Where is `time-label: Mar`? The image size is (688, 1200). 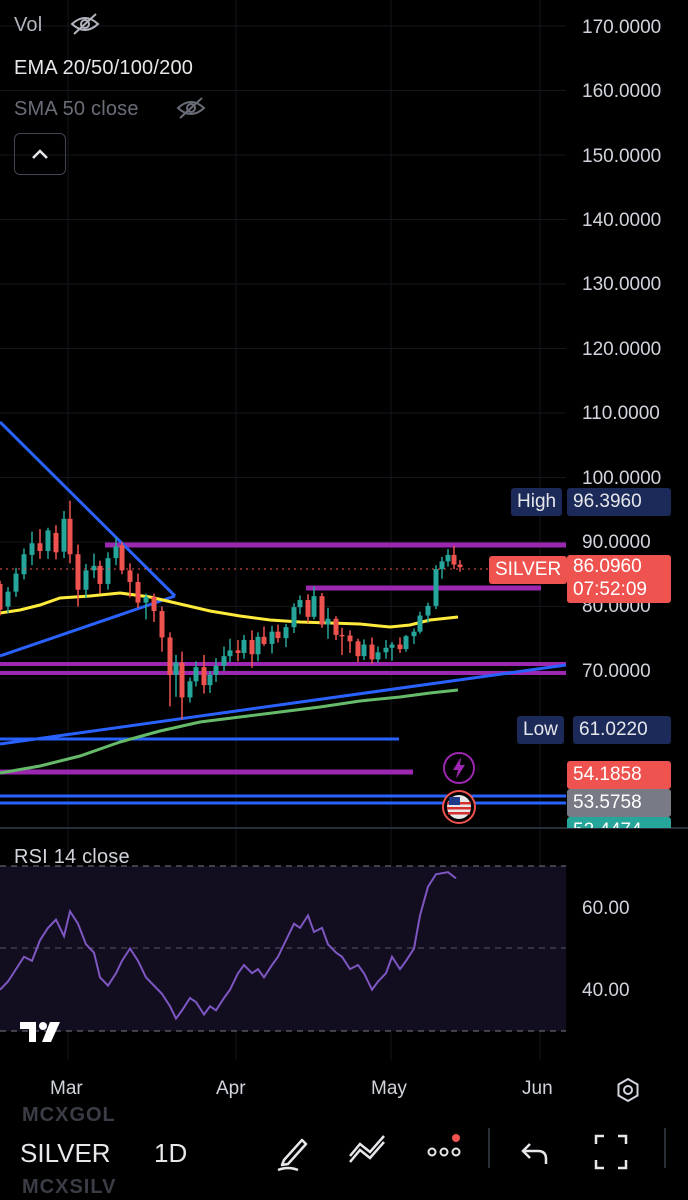 time-label: Mar is located at coordinates (66, 1088).